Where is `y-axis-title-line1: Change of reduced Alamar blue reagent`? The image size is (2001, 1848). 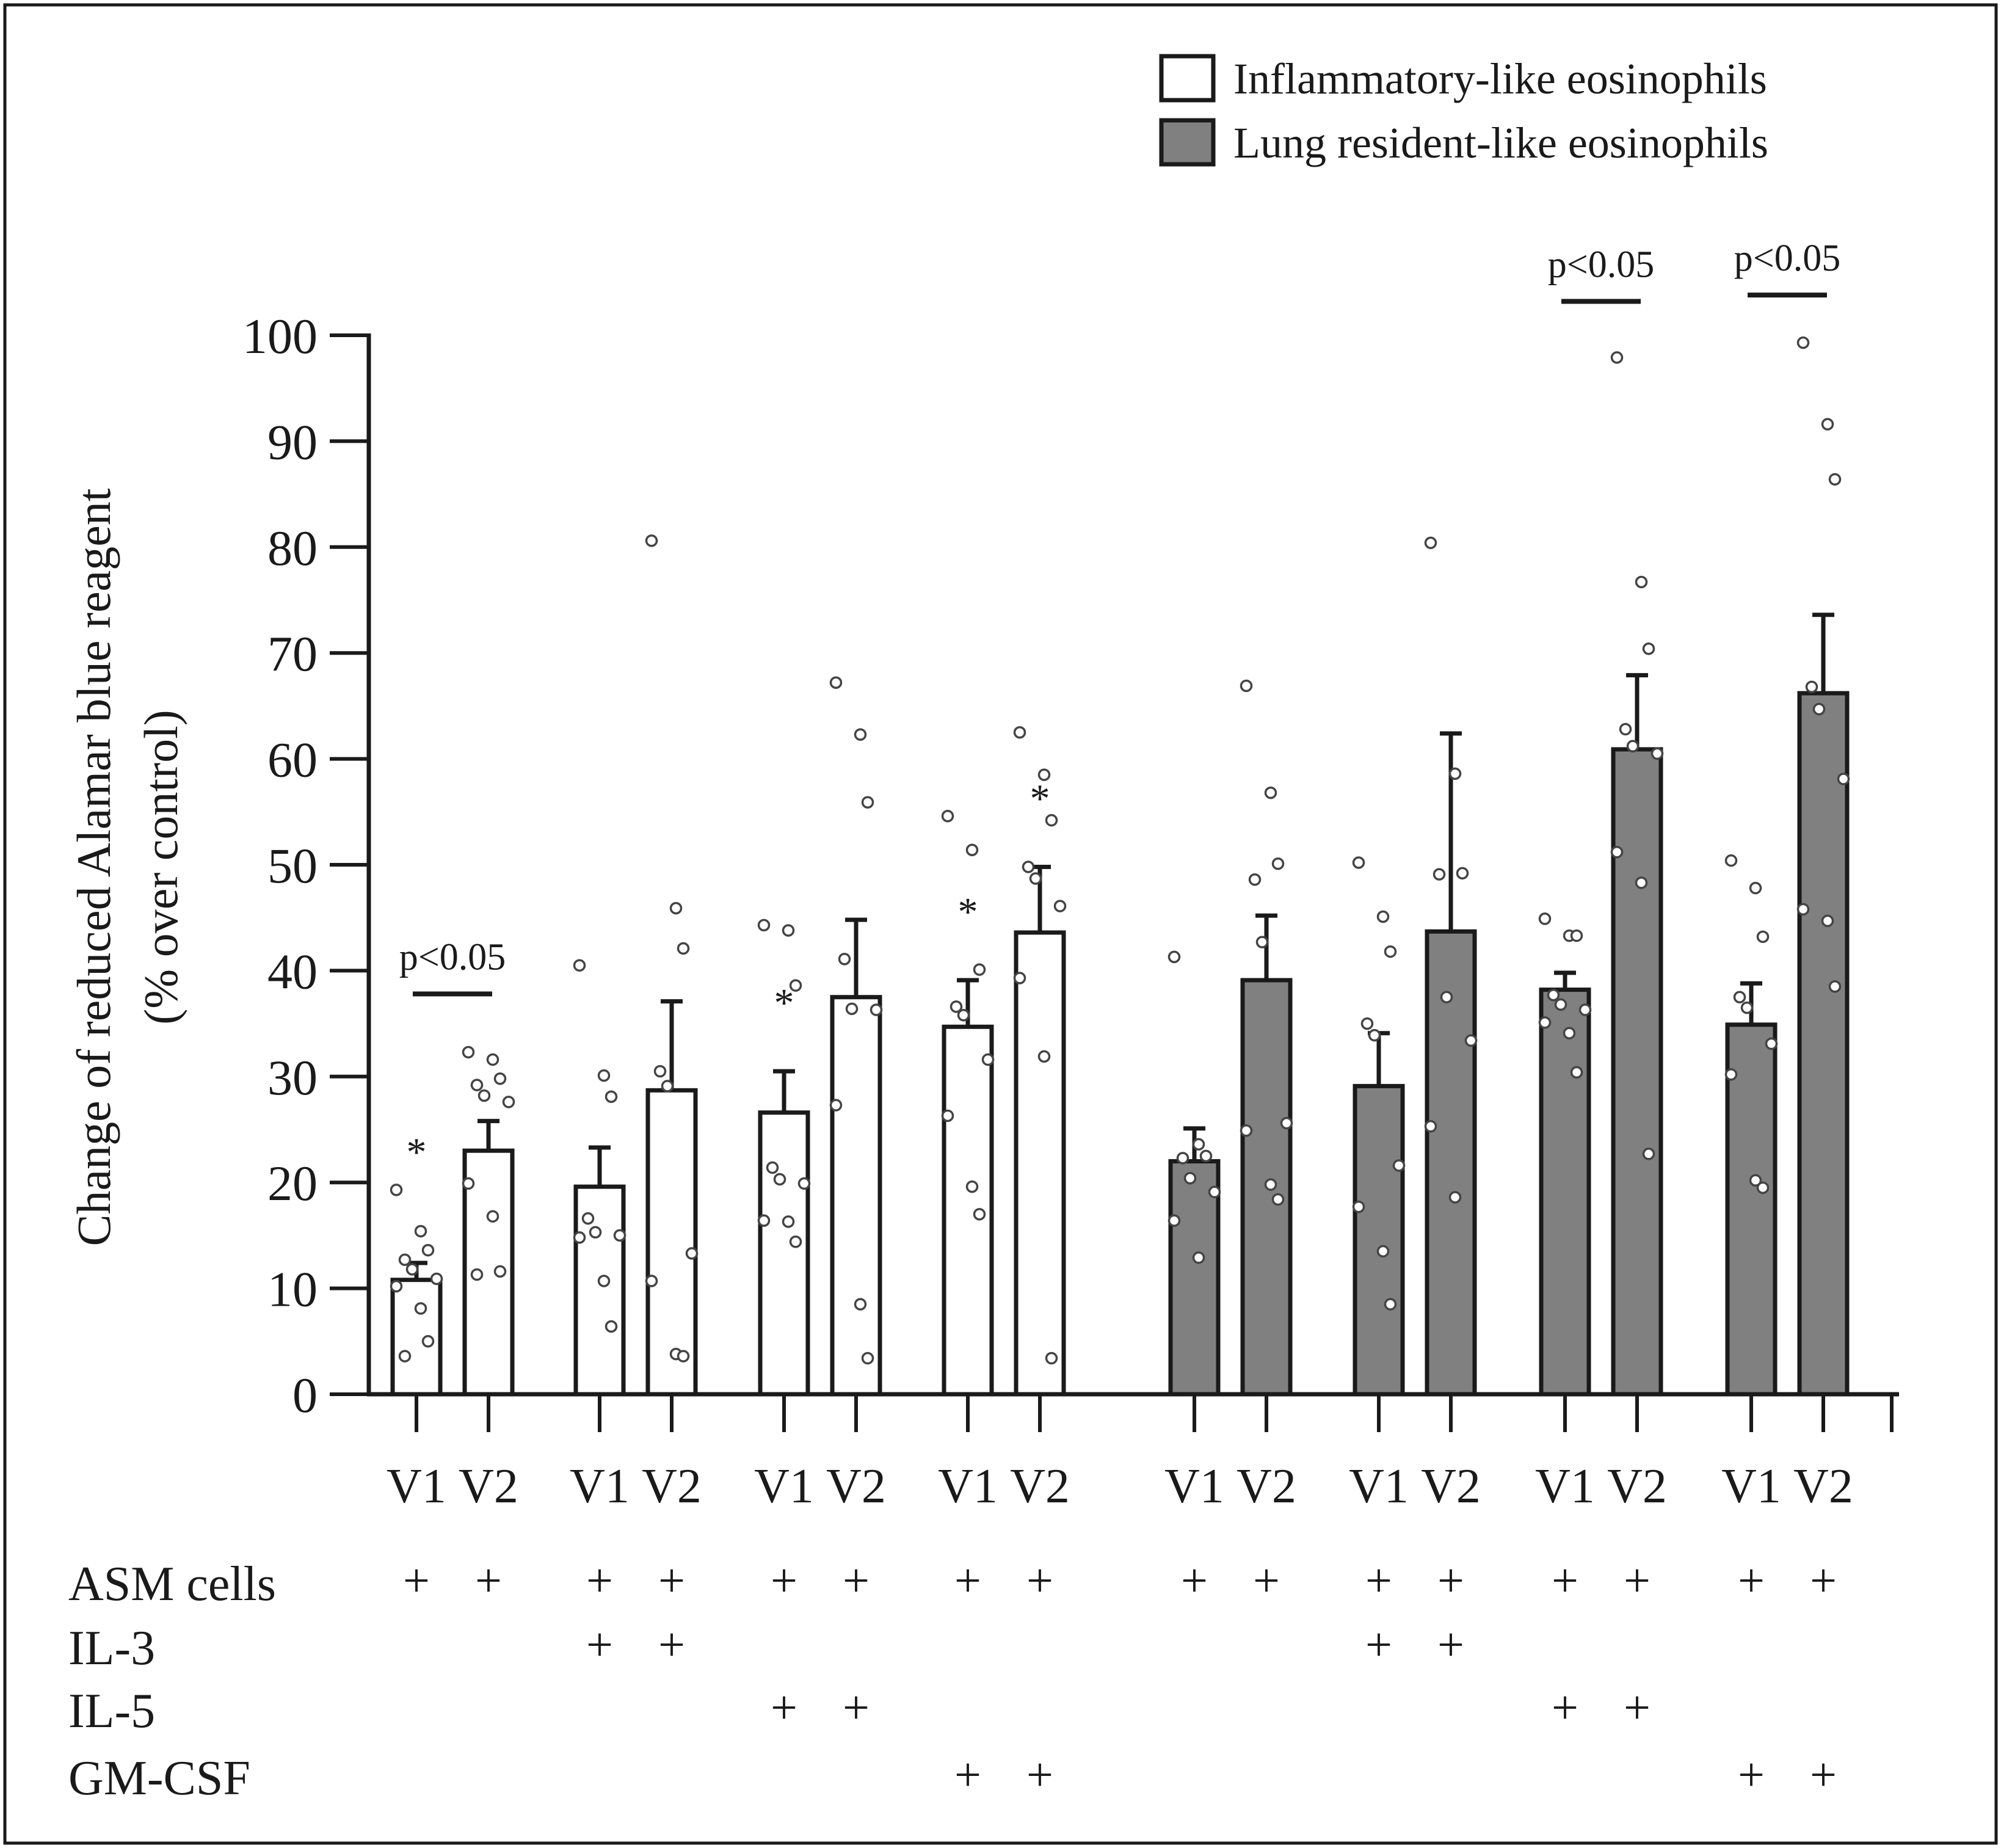
y-axis-title-line1: Change of reduced Alamar blue reagent is located at coordinates (93, 867).